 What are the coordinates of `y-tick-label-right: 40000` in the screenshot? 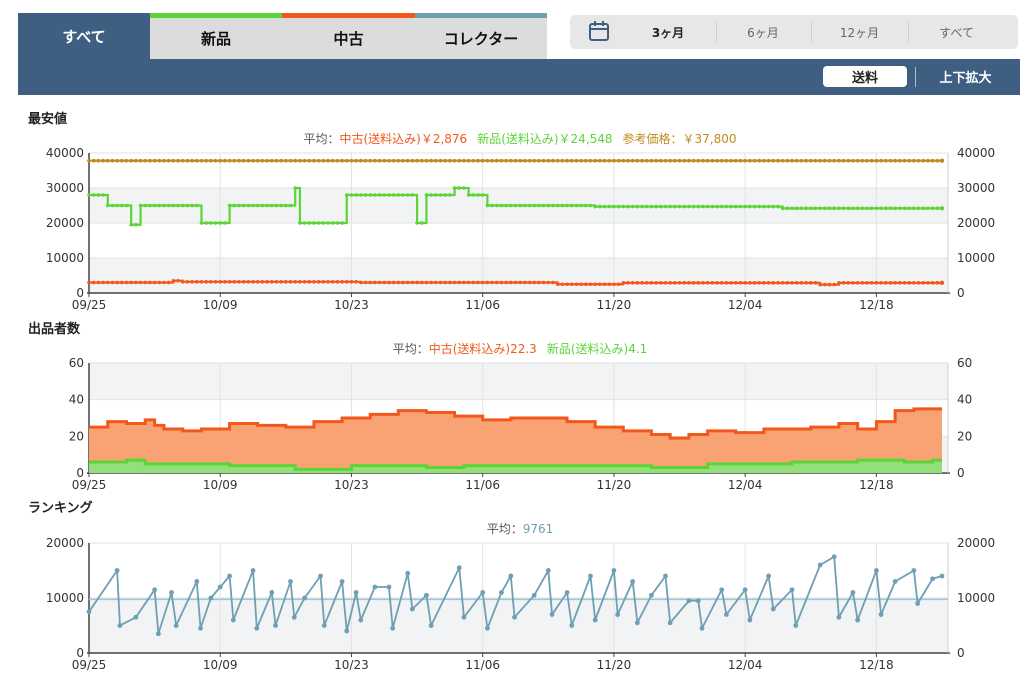 It's located at (976, 153).